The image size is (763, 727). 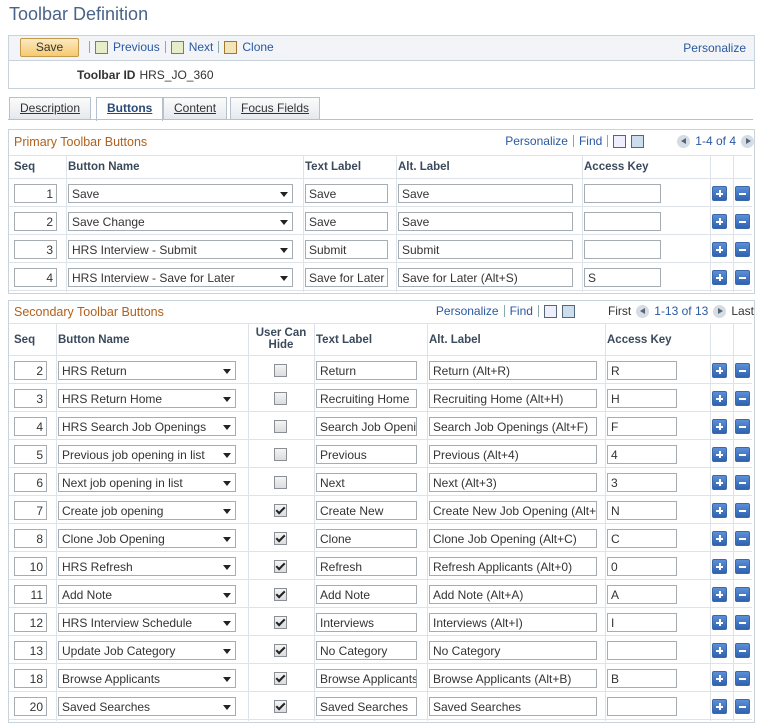 What do you see at coordinates (30, 454) in the screenshot?
I see `input-field: 5` at bounding box center [30, 454].